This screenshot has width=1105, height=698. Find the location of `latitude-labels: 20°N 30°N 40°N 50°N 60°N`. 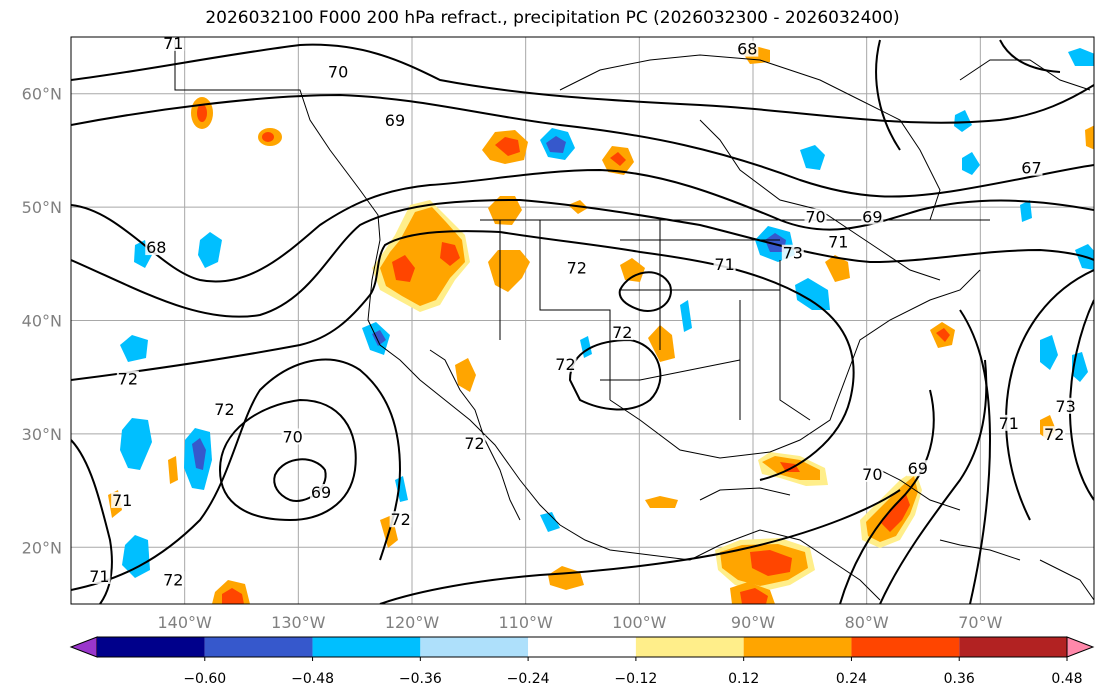

latitude-labels: 20°N 30°N 40°N 50°N 60°N is located at coordinates (42, 321).